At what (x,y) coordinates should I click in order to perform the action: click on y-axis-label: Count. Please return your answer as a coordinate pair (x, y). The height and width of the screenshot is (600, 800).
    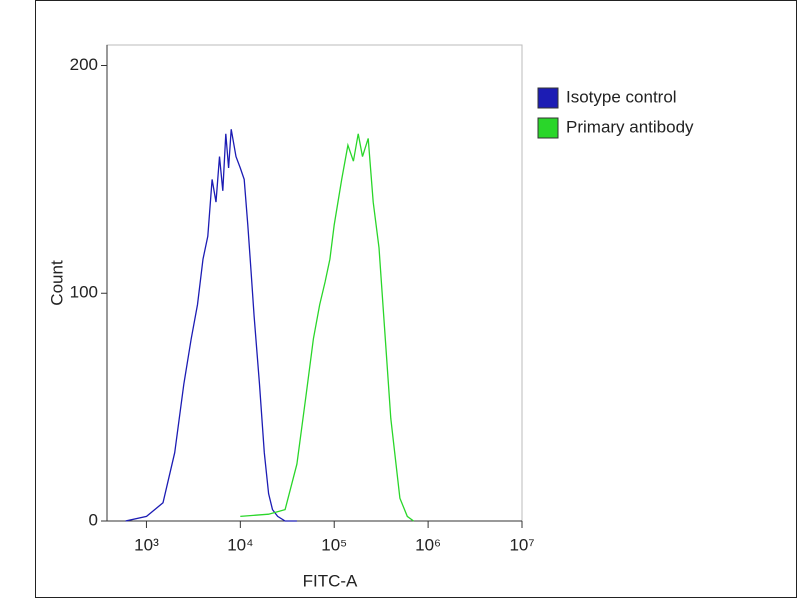
    Looking at the image, I should click on (56, 283).